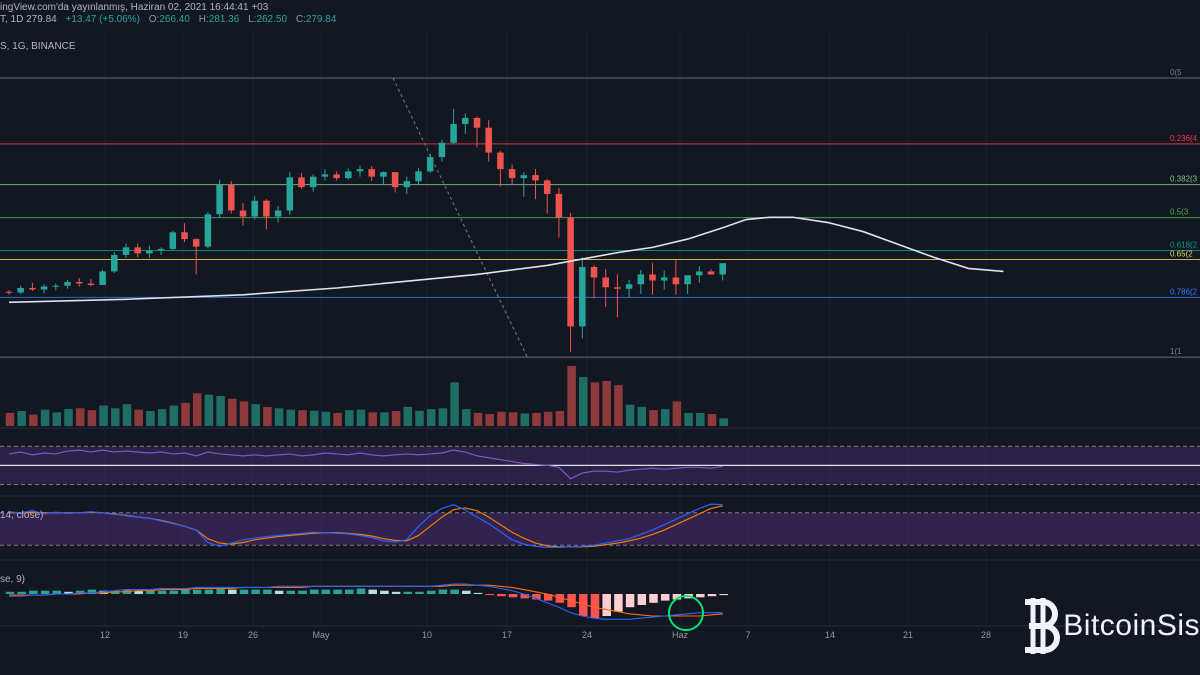 This screenshot has height=675, width=1200. I want to click on stoch-k-line, so click(365, 525).